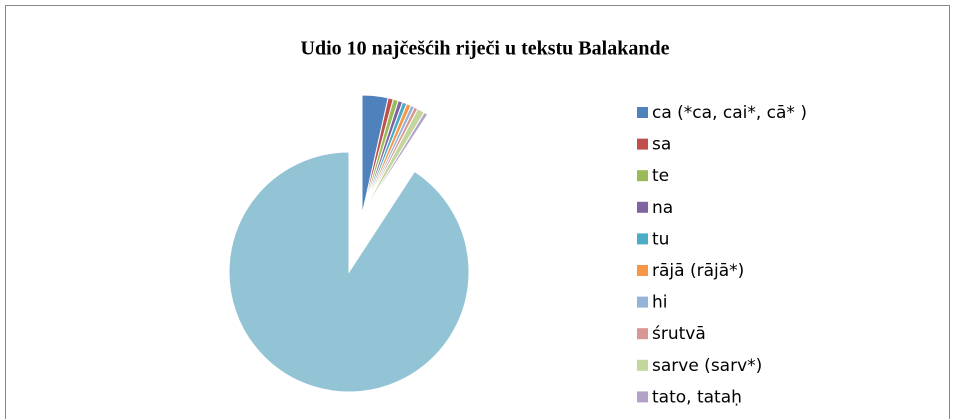 Image resolution: width=956 pixels, height=419 pixels. Describe the element at coordinates (707, 366) in the screenshot. I see `legend-label: sarve (sarv*)` at that location.